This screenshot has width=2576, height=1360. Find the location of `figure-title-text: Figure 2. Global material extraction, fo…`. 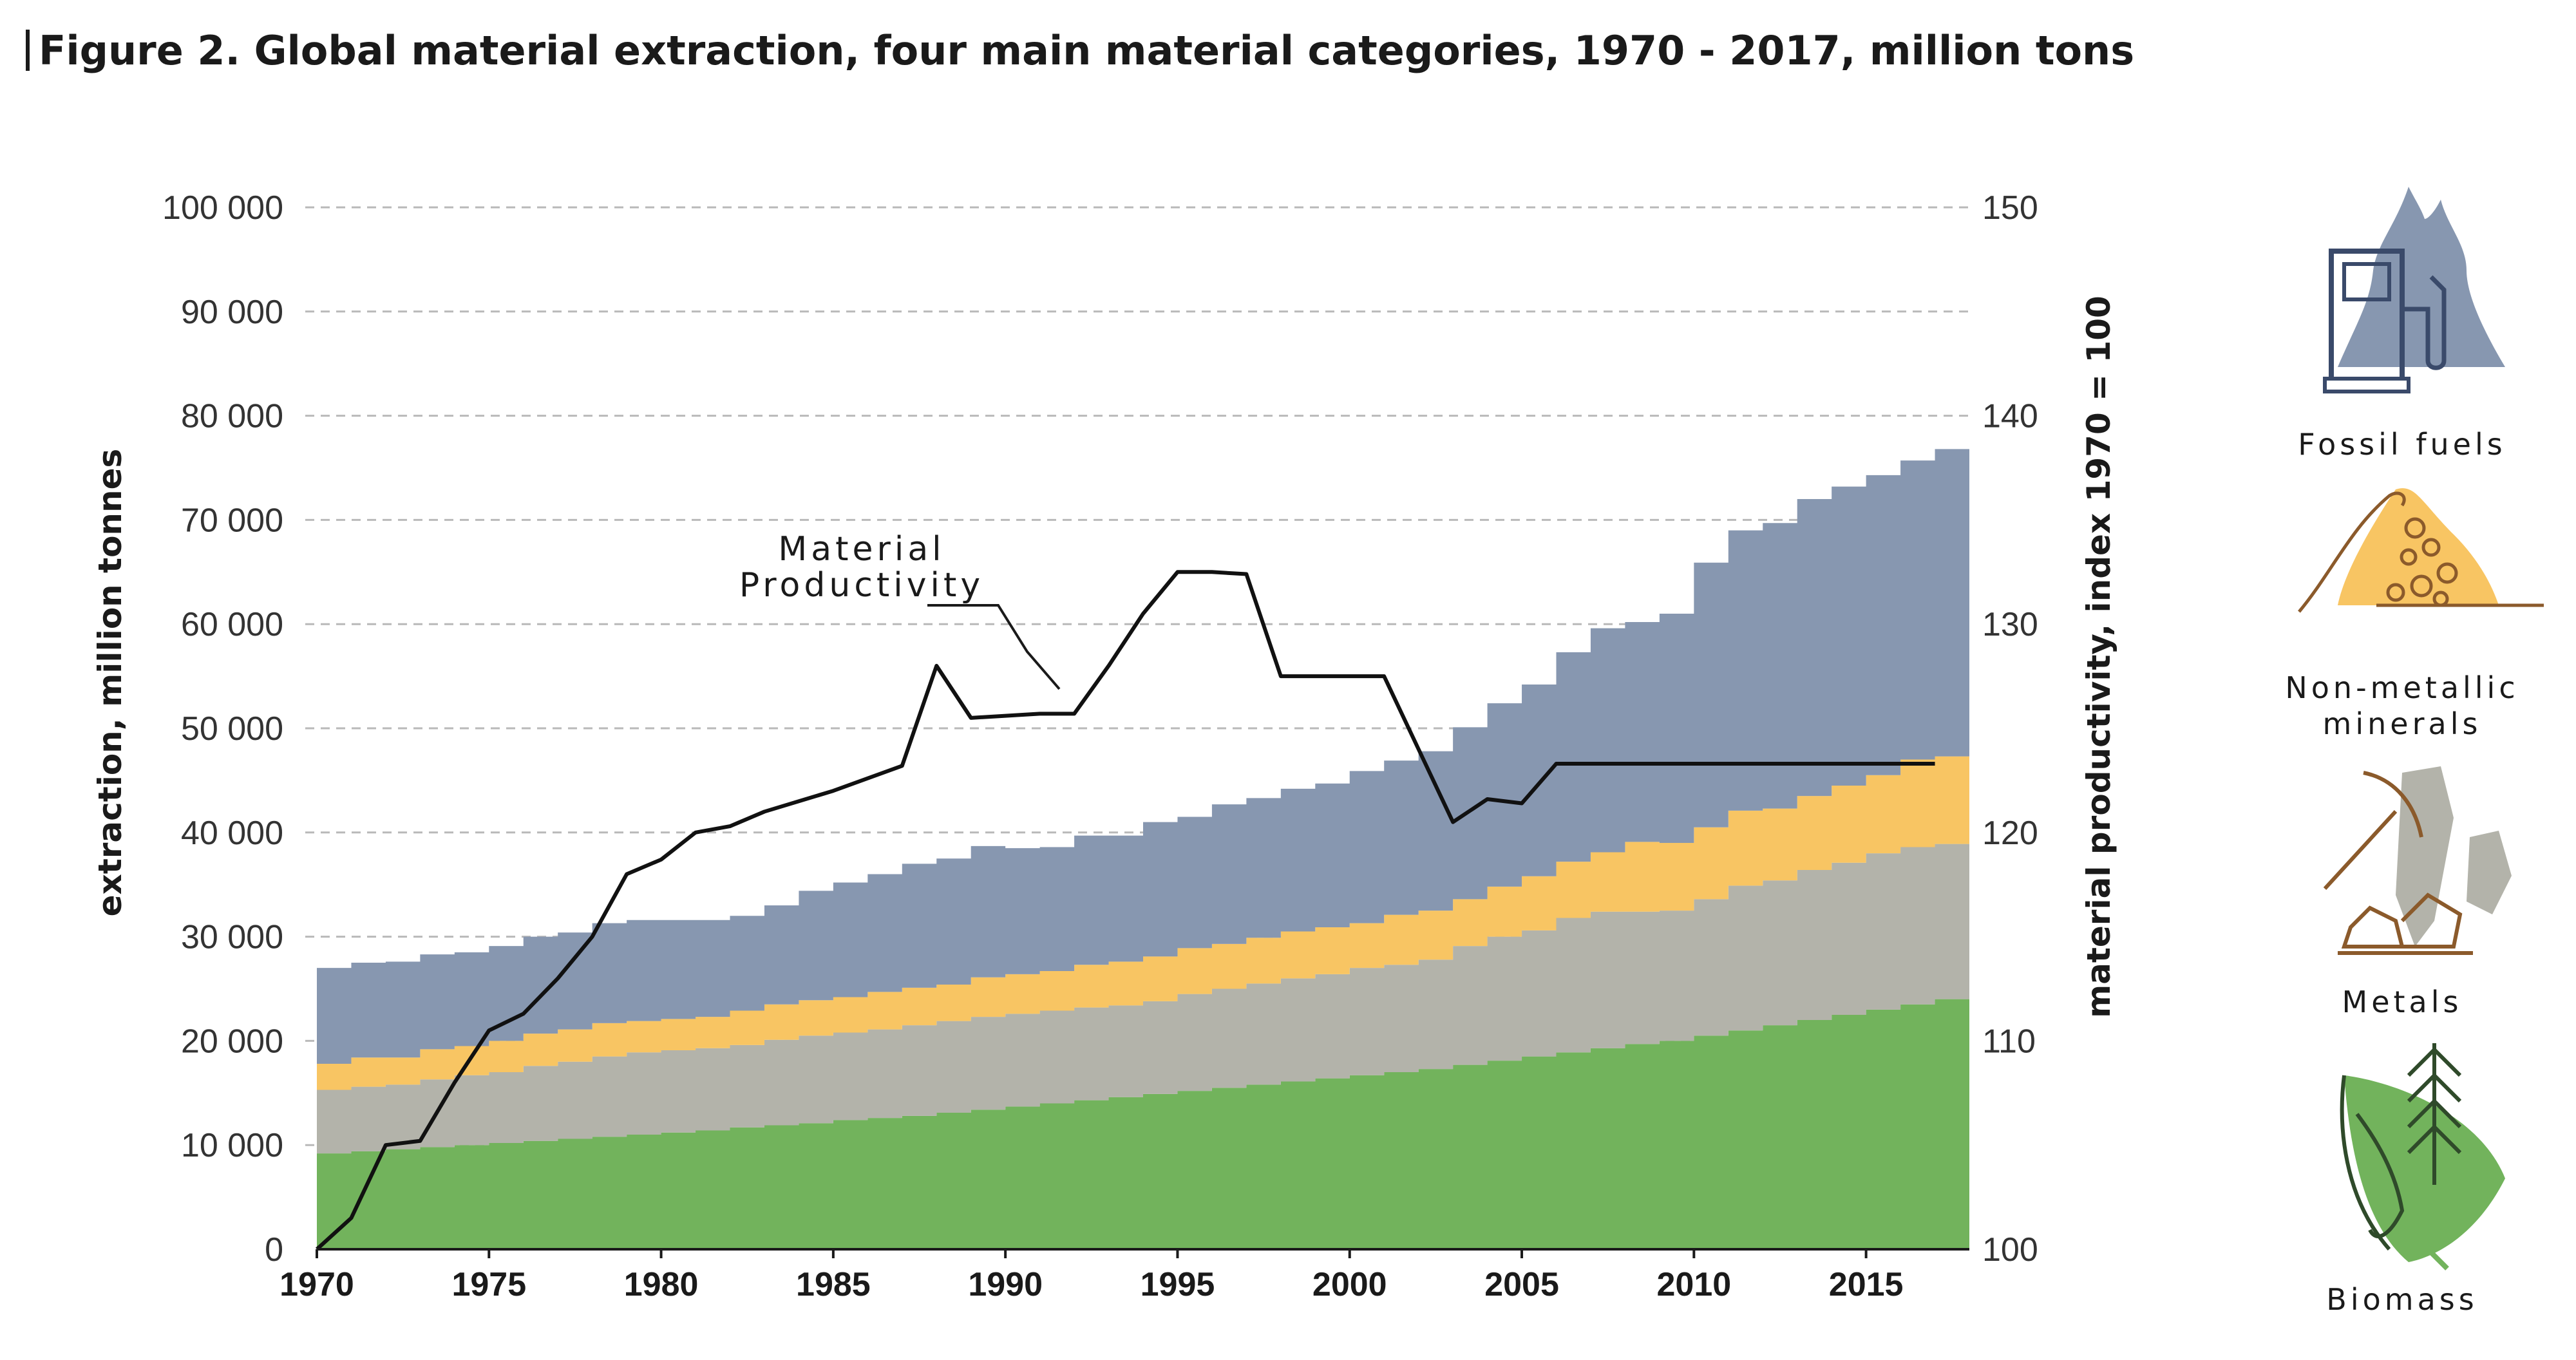

figure-title-text: Figure 2. Global material extraction, fo… is located at coordinates (1087, 50).